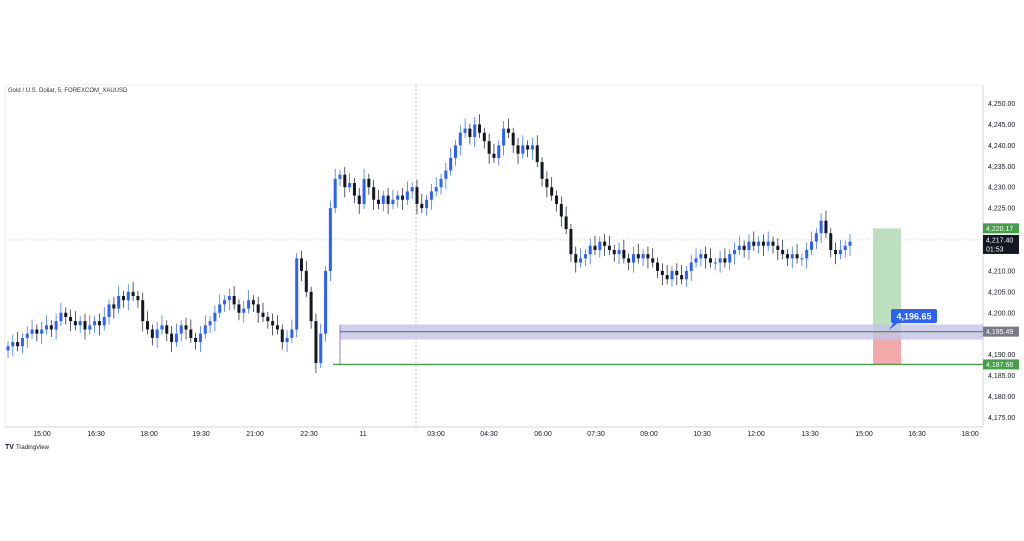  Describe the element at coordinates (995, 249) in the screenshot. I see `countdown-text: 01:53` at that location.